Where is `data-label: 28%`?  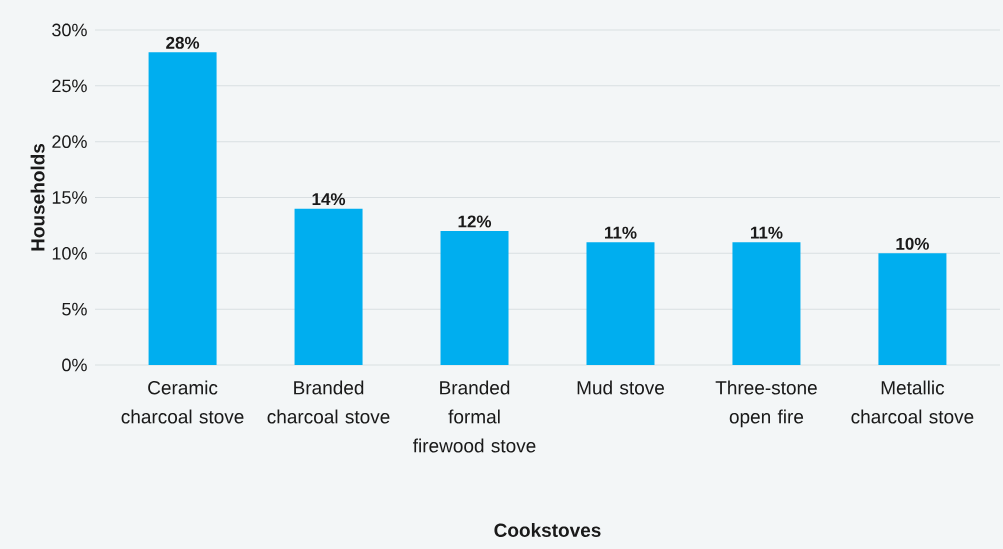 data-label: 28% is located at coordinates (183, 42).